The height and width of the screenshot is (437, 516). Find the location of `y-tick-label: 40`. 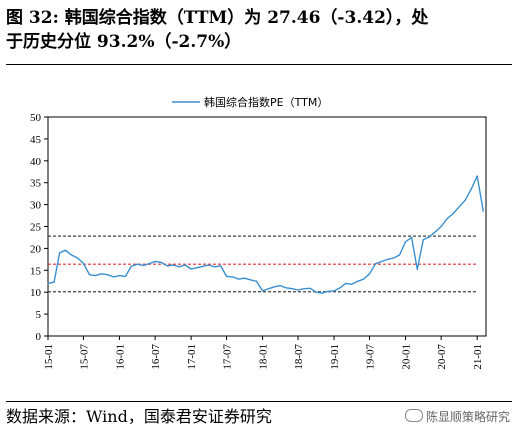

y-tick-label: 40 is located at coordinates (36, 162).